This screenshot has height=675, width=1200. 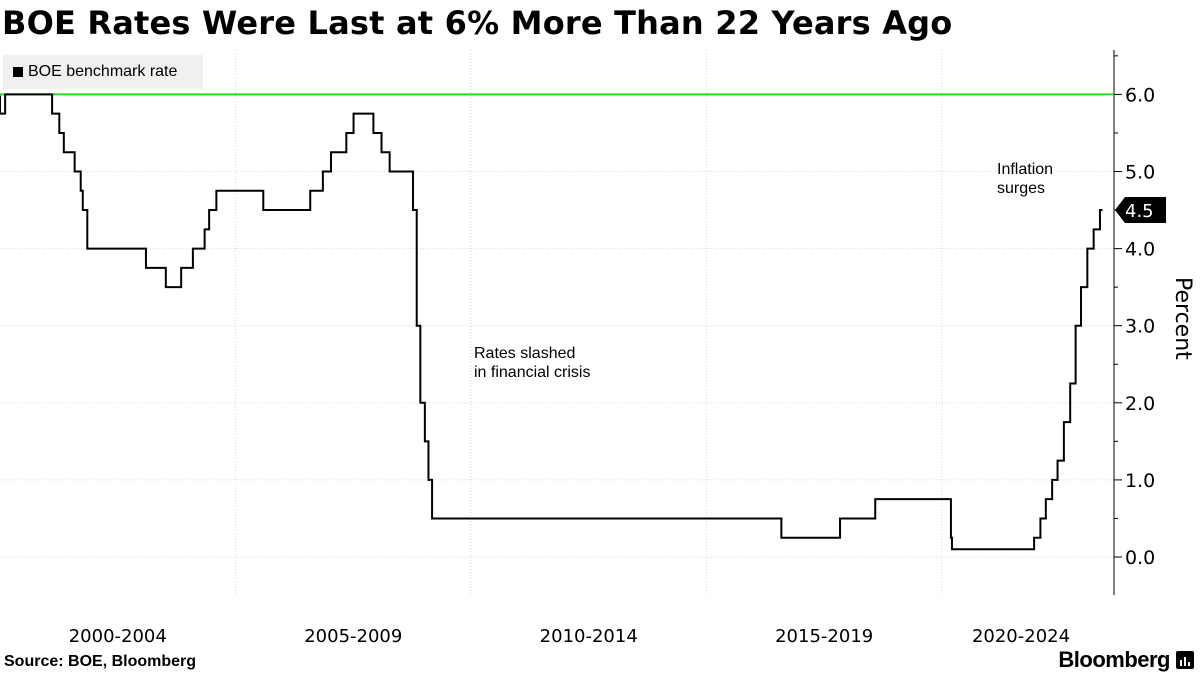 I want to click on y-tick-label: 1.0, so click(x=1140, y=481).